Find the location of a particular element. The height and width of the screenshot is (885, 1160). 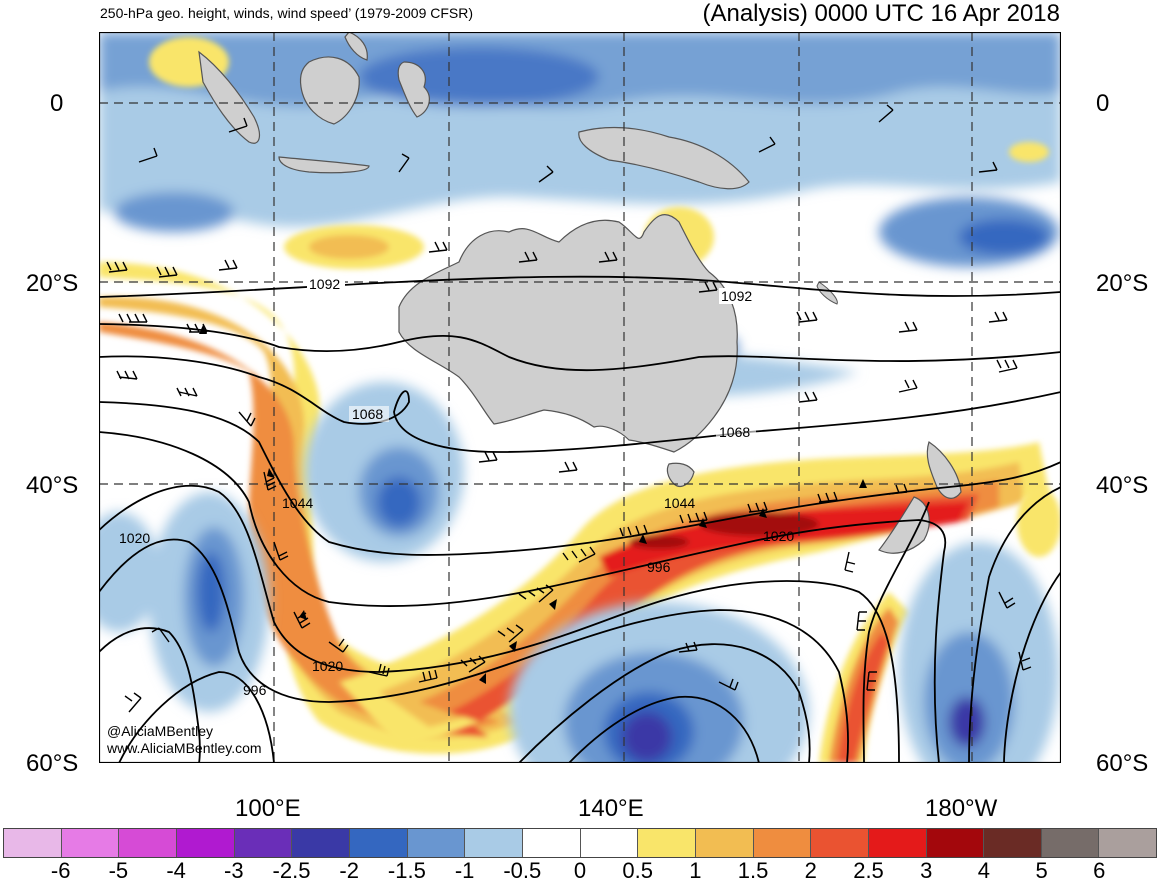

colorbar-tick-label: 4 is located at coordinates (984, 870).